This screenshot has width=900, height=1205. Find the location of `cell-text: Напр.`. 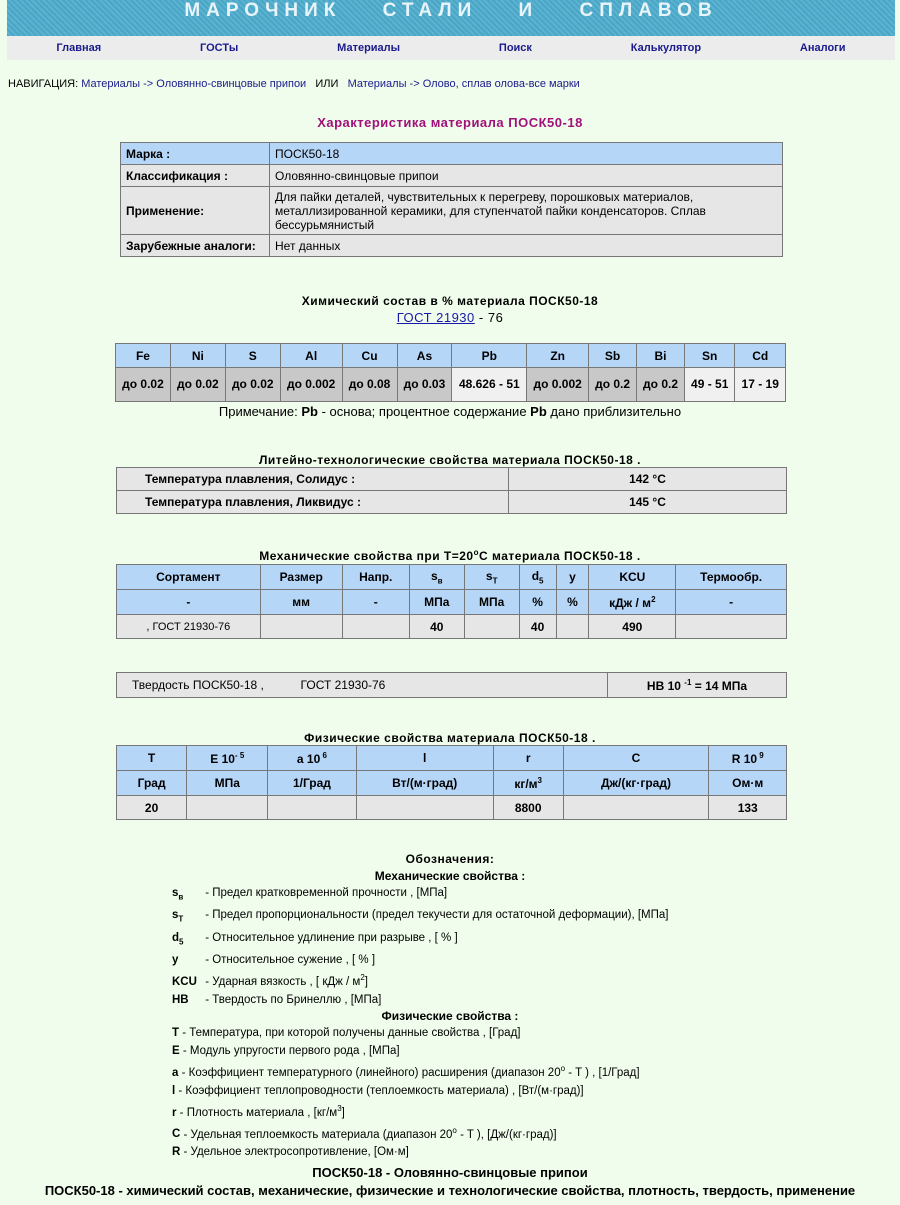

cell-text: Напр. is located at coordinates (376, 577).